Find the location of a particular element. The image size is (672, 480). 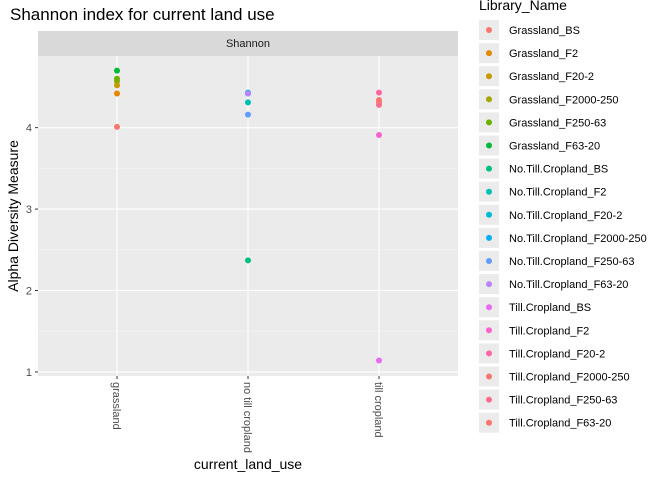

legend-entry-label: Grassland_F2 is located at coordinates (543, 54).